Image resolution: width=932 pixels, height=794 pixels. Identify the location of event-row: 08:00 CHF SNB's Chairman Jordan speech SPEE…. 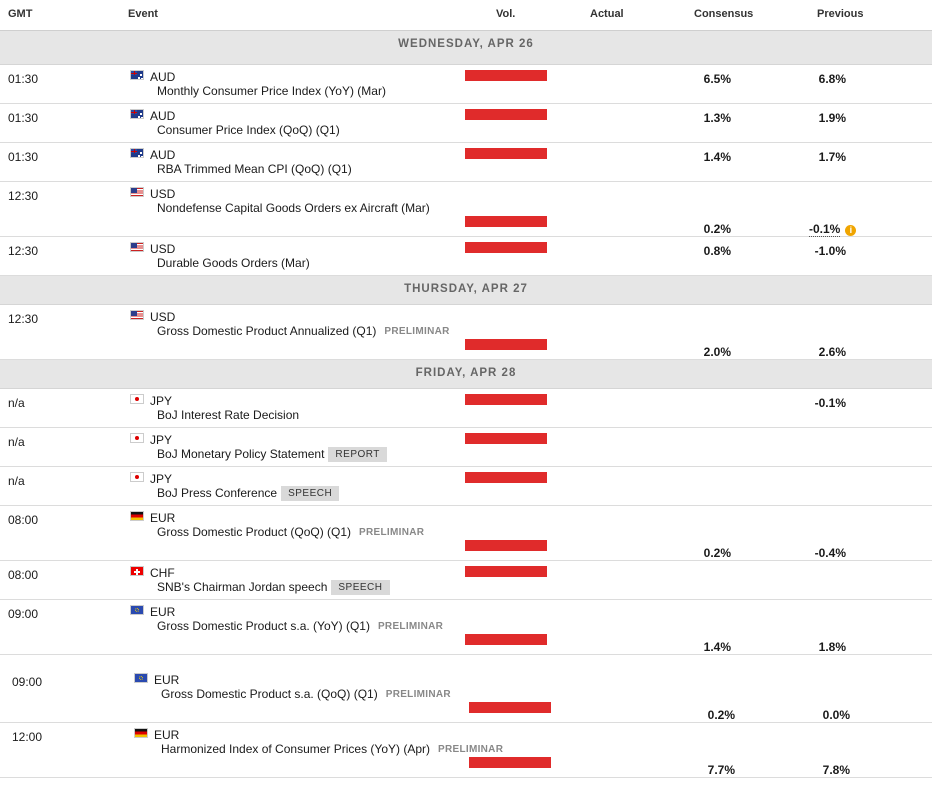
(466, 580).